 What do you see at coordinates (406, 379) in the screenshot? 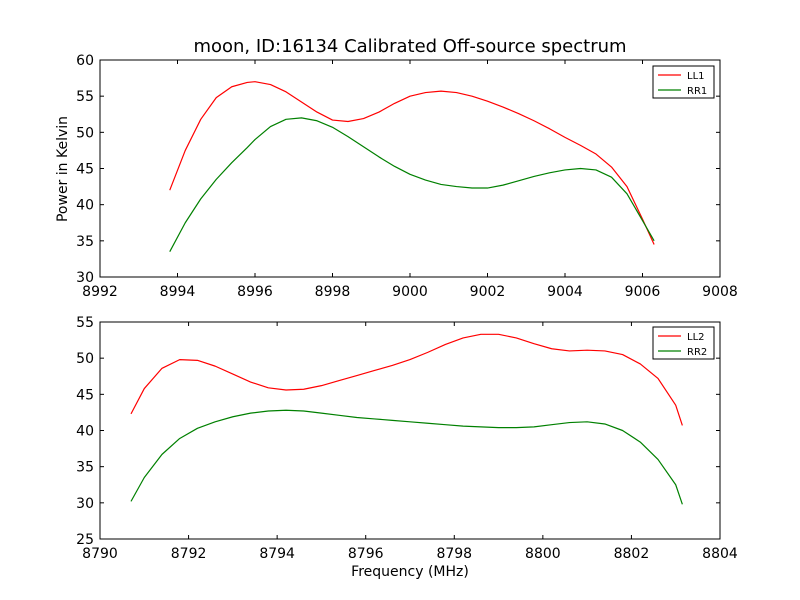
I see `series-line-ll2` at bounding box center [406, 379].